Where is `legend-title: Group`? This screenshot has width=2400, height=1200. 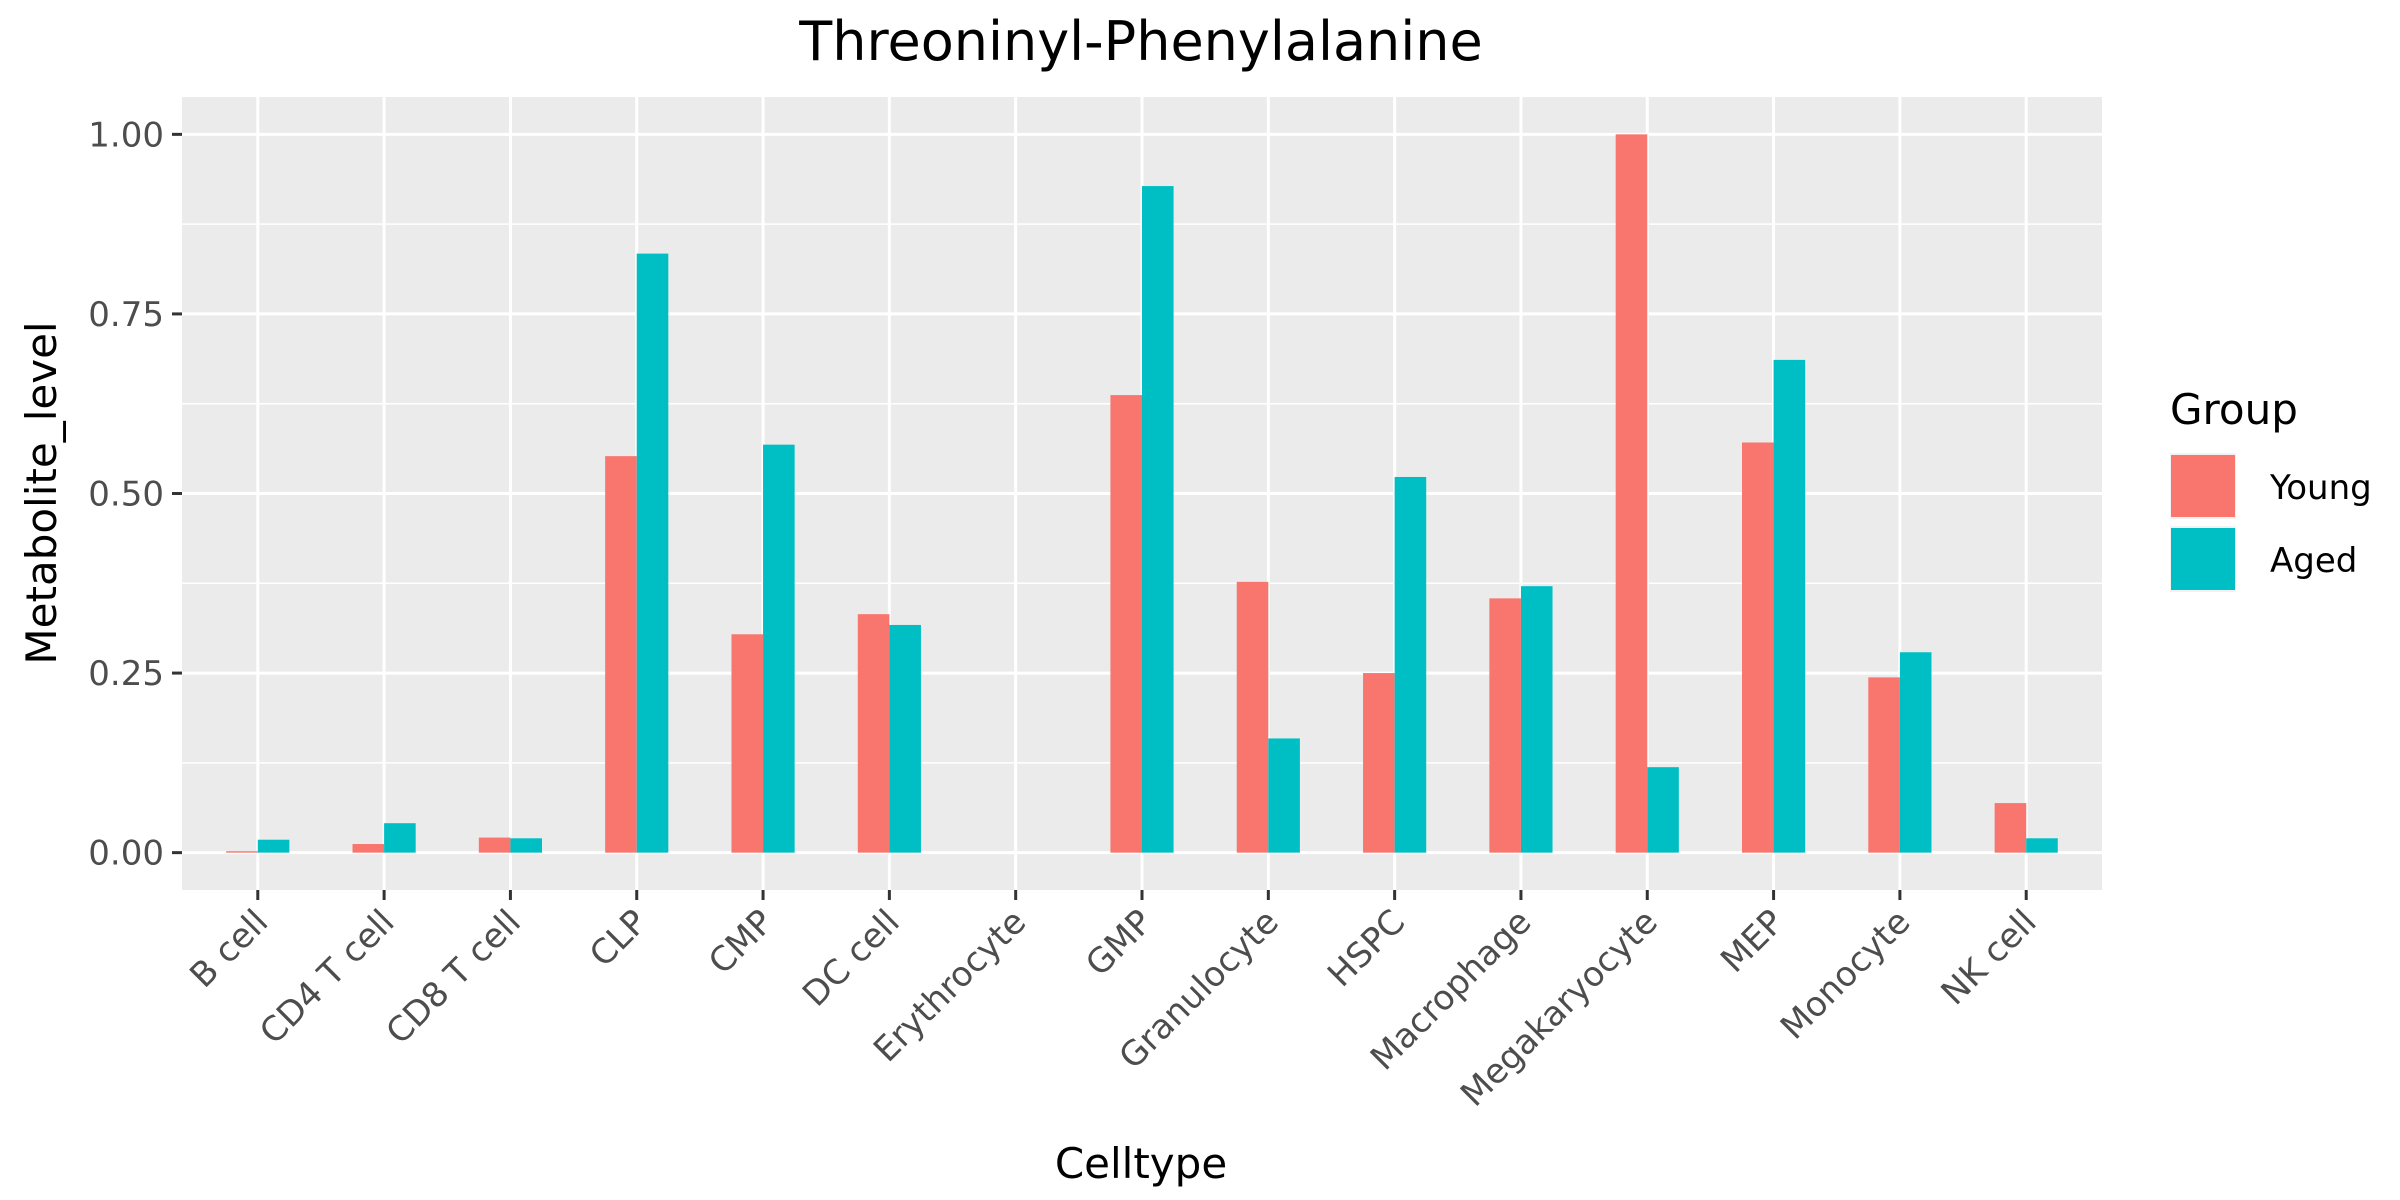 legend-title: Group is located at coordinates (2234, 409).